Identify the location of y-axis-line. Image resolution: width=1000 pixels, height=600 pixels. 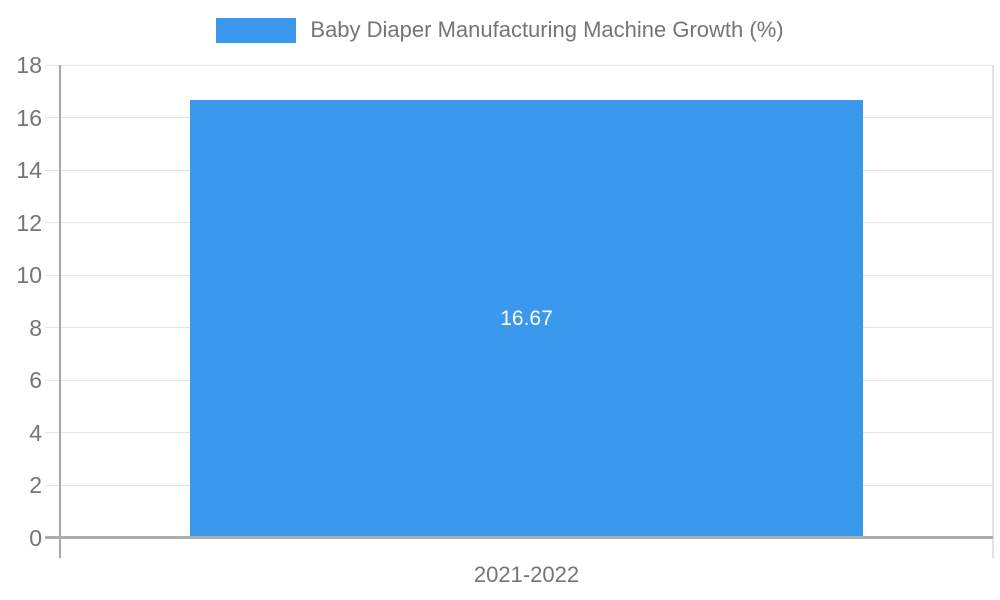
(60, 311).